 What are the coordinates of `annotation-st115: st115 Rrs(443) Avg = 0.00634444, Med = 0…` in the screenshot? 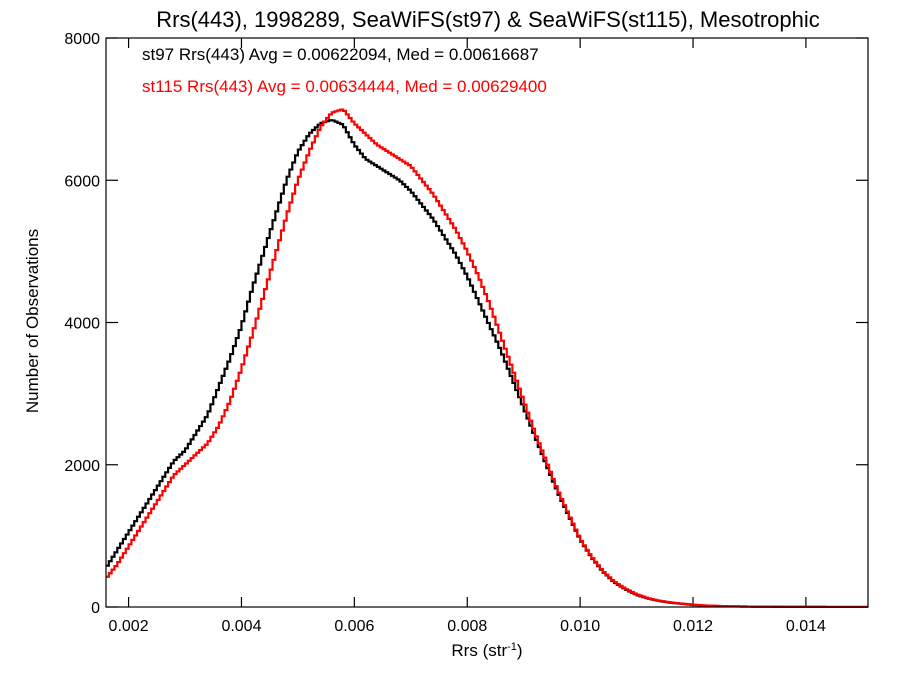 It's located at (344, 86).